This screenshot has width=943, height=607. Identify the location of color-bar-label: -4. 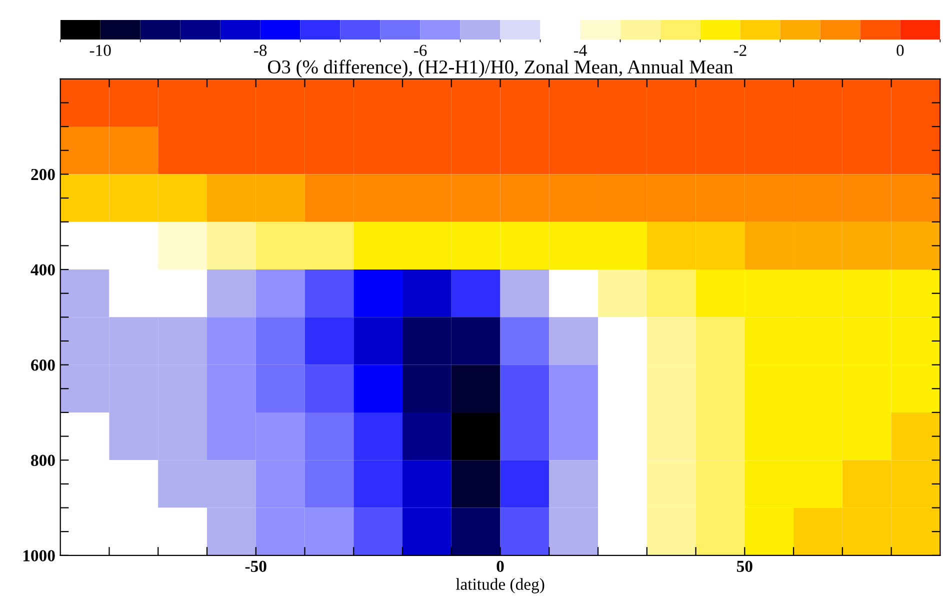
(580, 50).